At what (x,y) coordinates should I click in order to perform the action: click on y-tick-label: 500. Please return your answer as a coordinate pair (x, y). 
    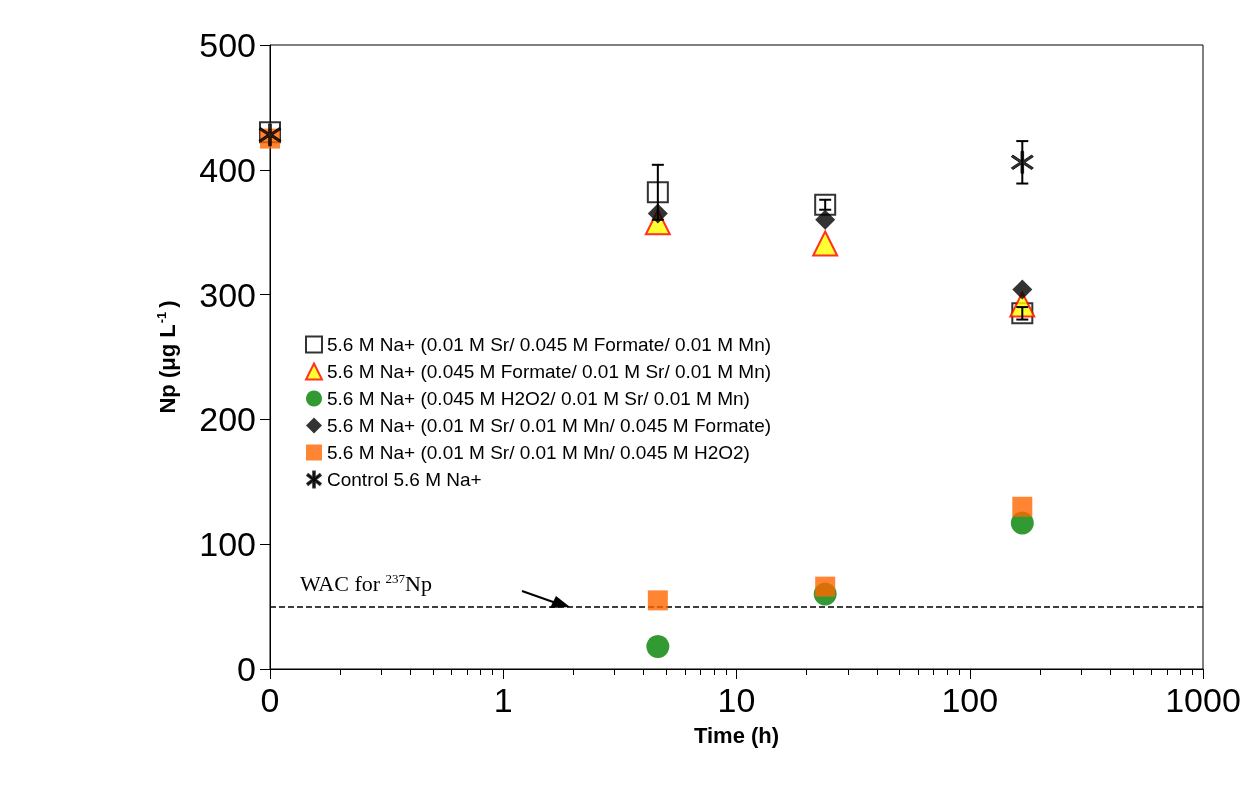
    Looking at the image, I should click on (227, 45).